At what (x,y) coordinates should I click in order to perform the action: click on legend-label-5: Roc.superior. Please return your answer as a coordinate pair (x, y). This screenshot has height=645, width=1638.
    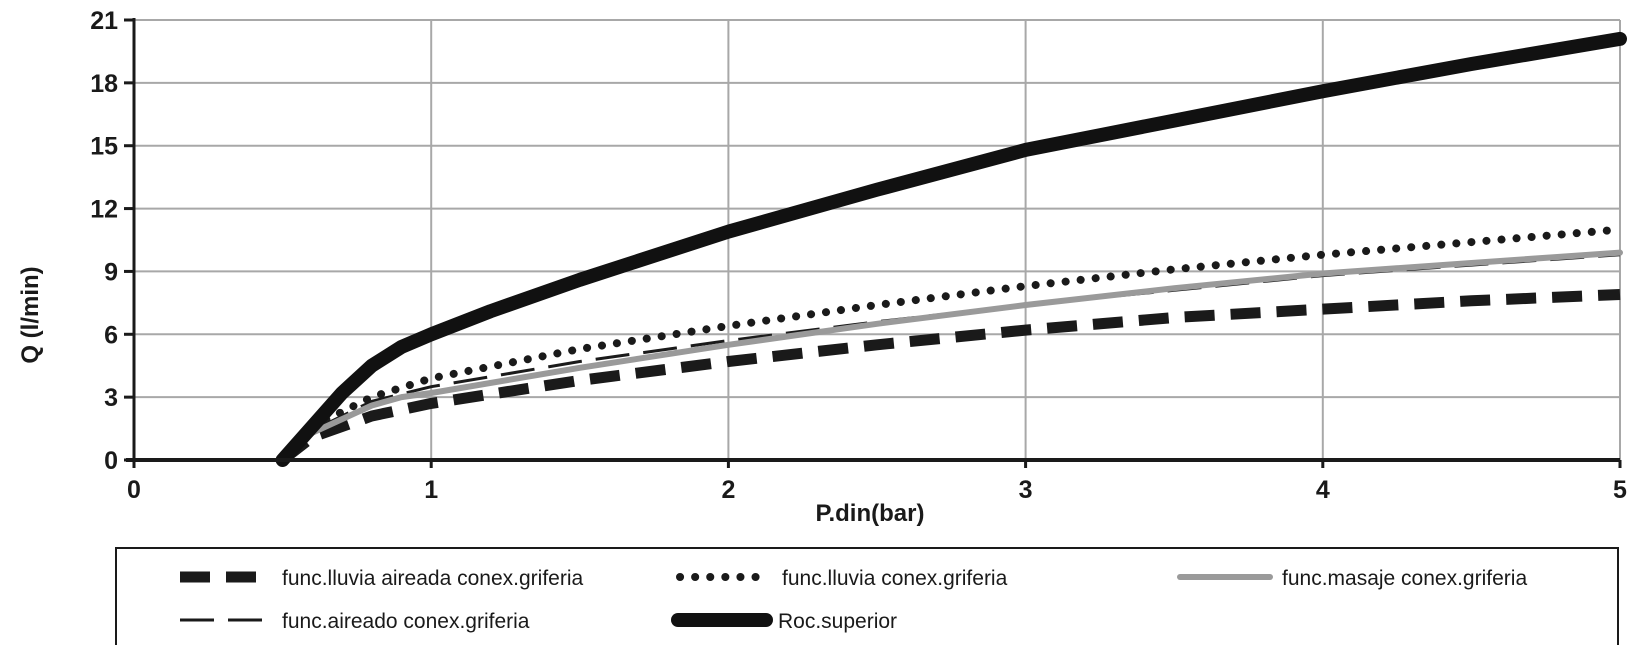
    Looking at the image, I should click on (837, 621).